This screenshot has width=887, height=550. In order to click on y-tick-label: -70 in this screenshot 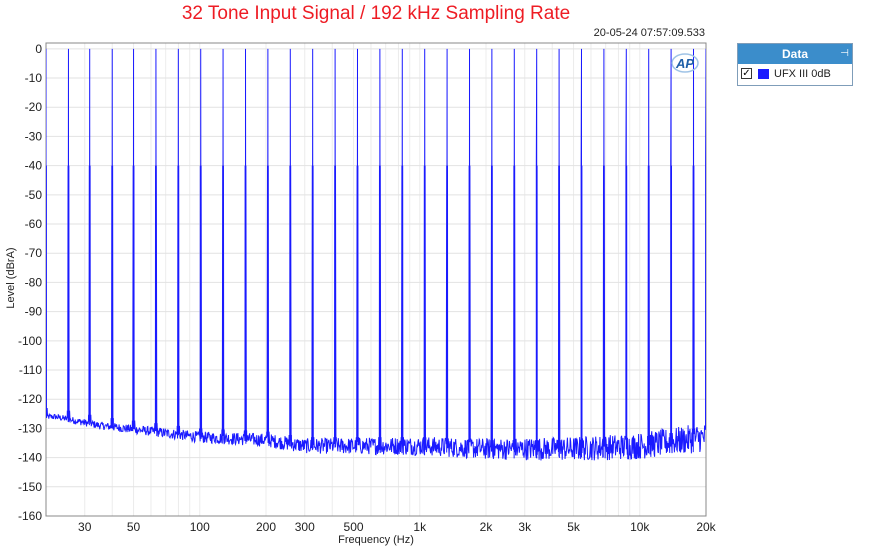, I will do `click(34, 253)`.